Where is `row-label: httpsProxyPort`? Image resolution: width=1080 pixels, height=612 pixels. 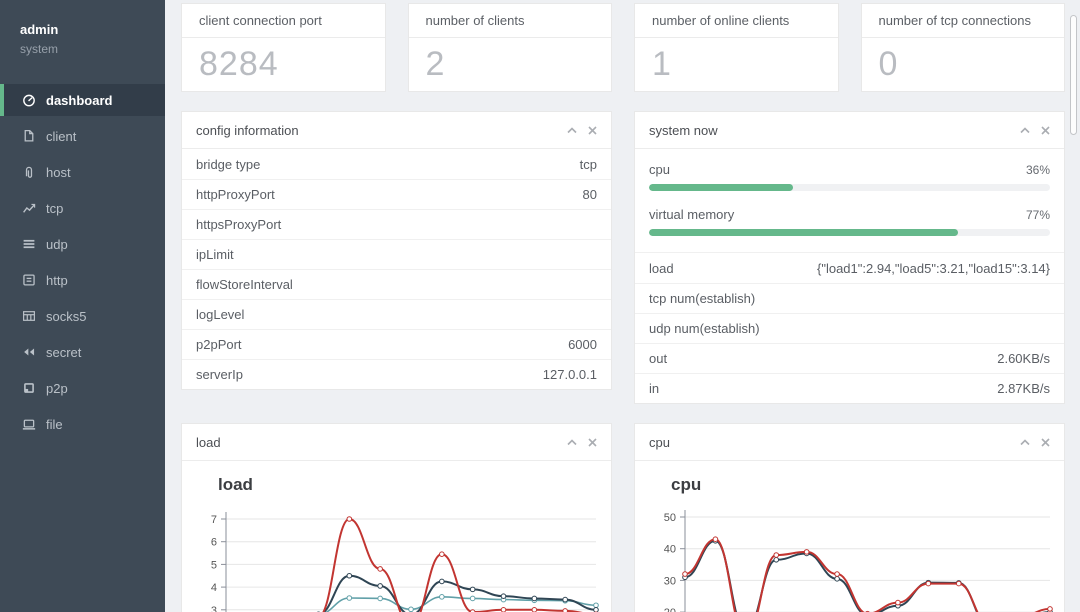 row-label: httpsProxyPort is located at coordinates (239, 224).